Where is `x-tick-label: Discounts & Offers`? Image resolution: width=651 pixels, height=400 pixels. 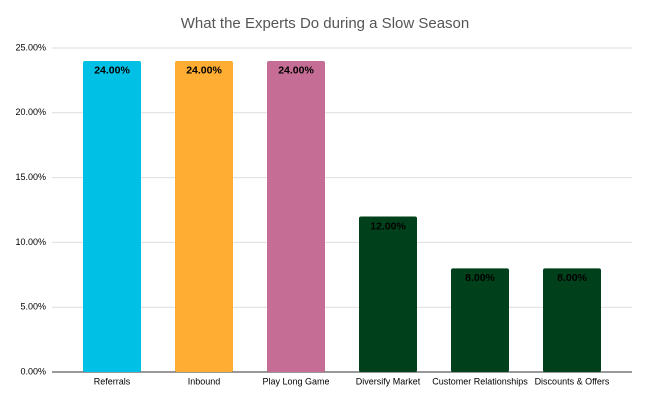
x-tick-label: Discounts & Offers is located at coordinates (572, 381).